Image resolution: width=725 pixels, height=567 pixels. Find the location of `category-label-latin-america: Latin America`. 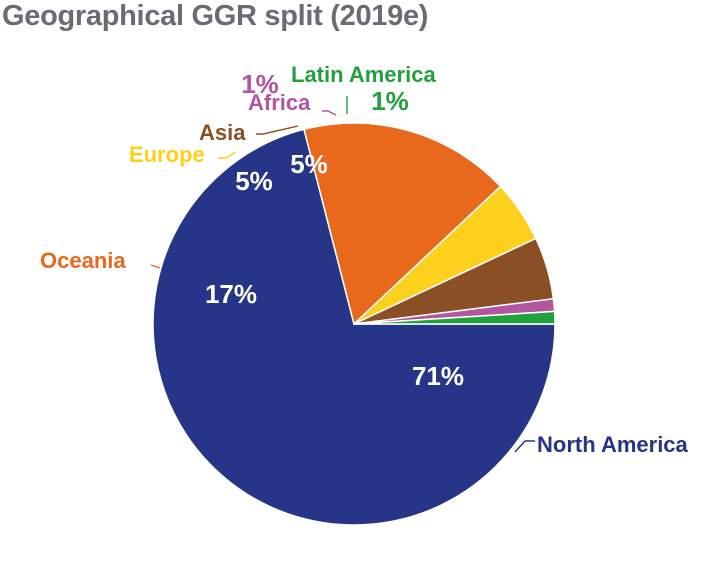

category-label-latin-america: Latin America is located at coordinates (363, 74).